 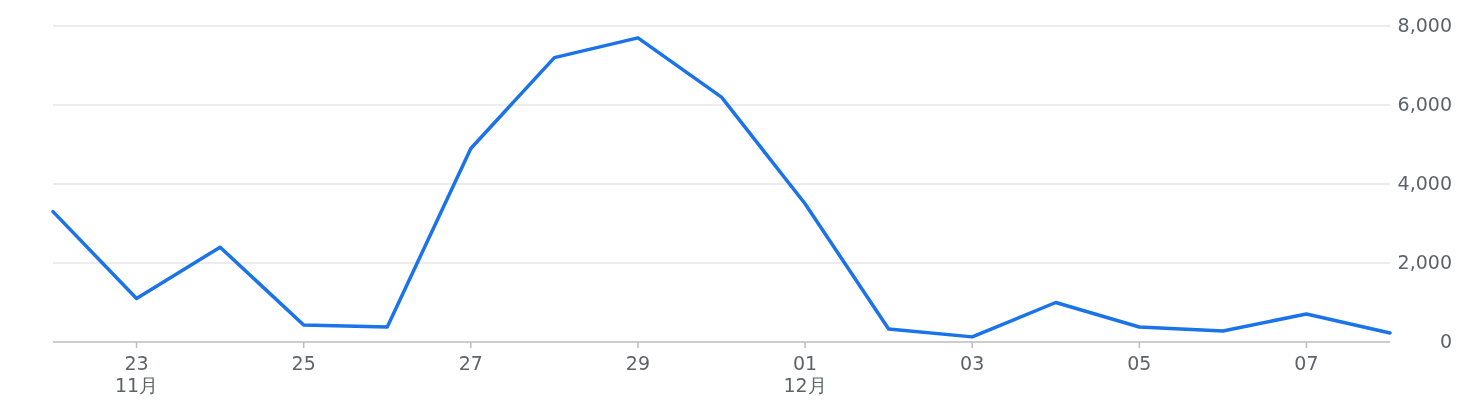 I want to click on y-tick-label: 2,000, so click(x=1424, y=261).